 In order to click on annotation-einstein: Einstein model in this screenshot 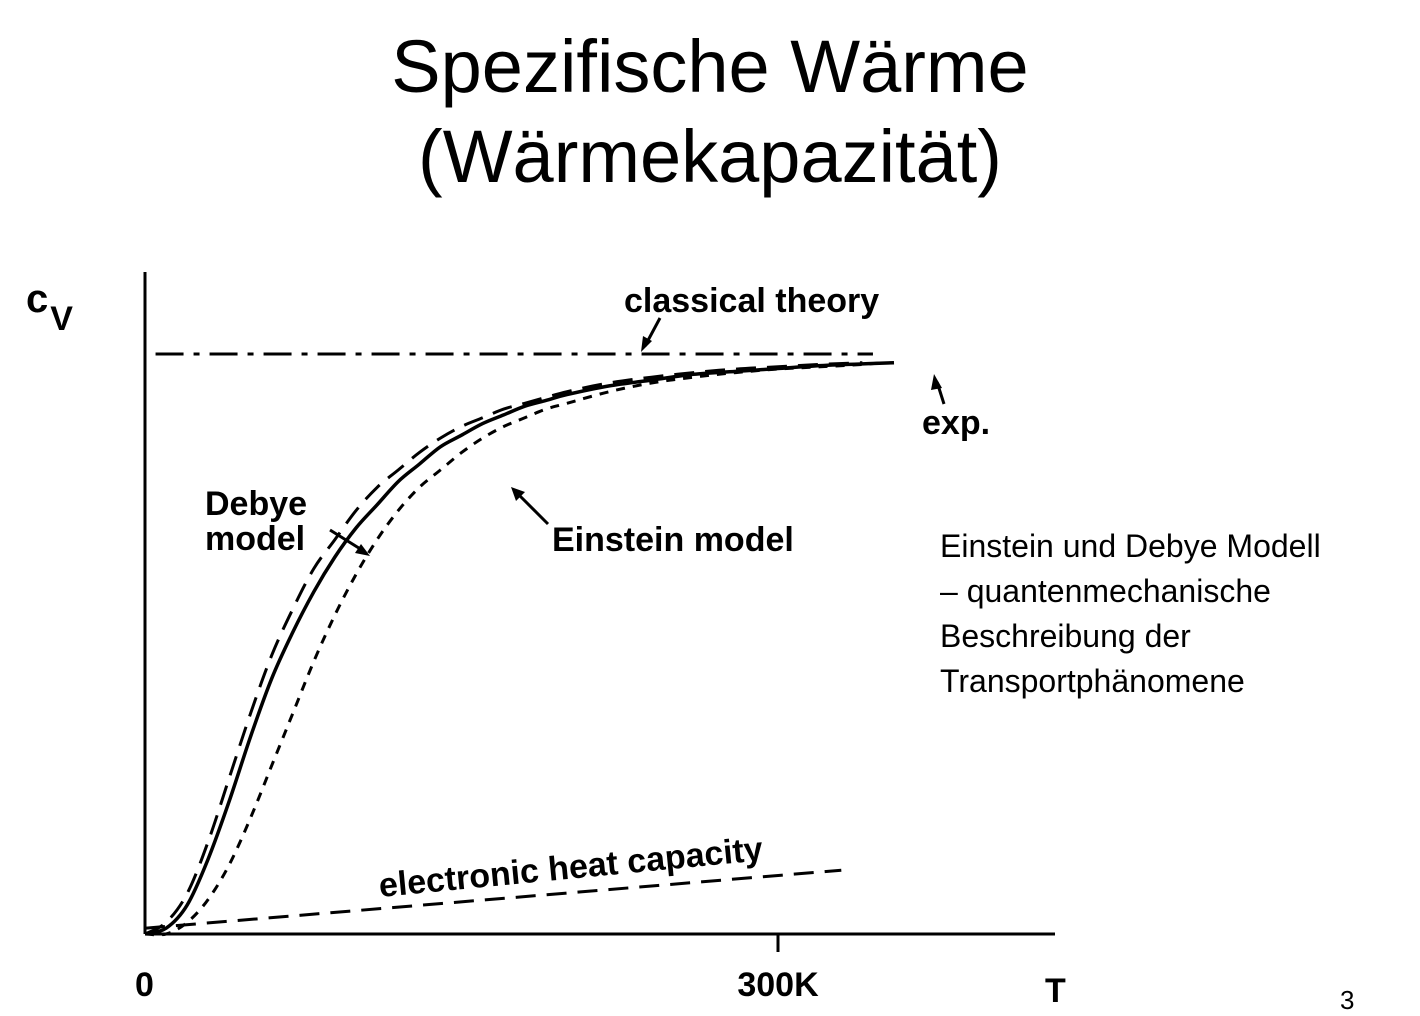, I will do `click(673, 540)`.